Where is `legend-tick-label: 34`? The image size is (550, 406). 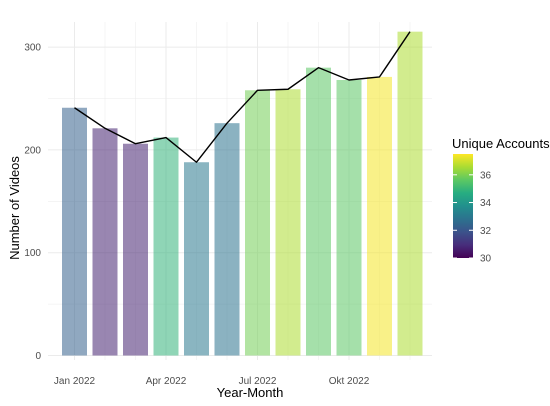 legend-tick-label: 34 is located at coordinates (486, 203).